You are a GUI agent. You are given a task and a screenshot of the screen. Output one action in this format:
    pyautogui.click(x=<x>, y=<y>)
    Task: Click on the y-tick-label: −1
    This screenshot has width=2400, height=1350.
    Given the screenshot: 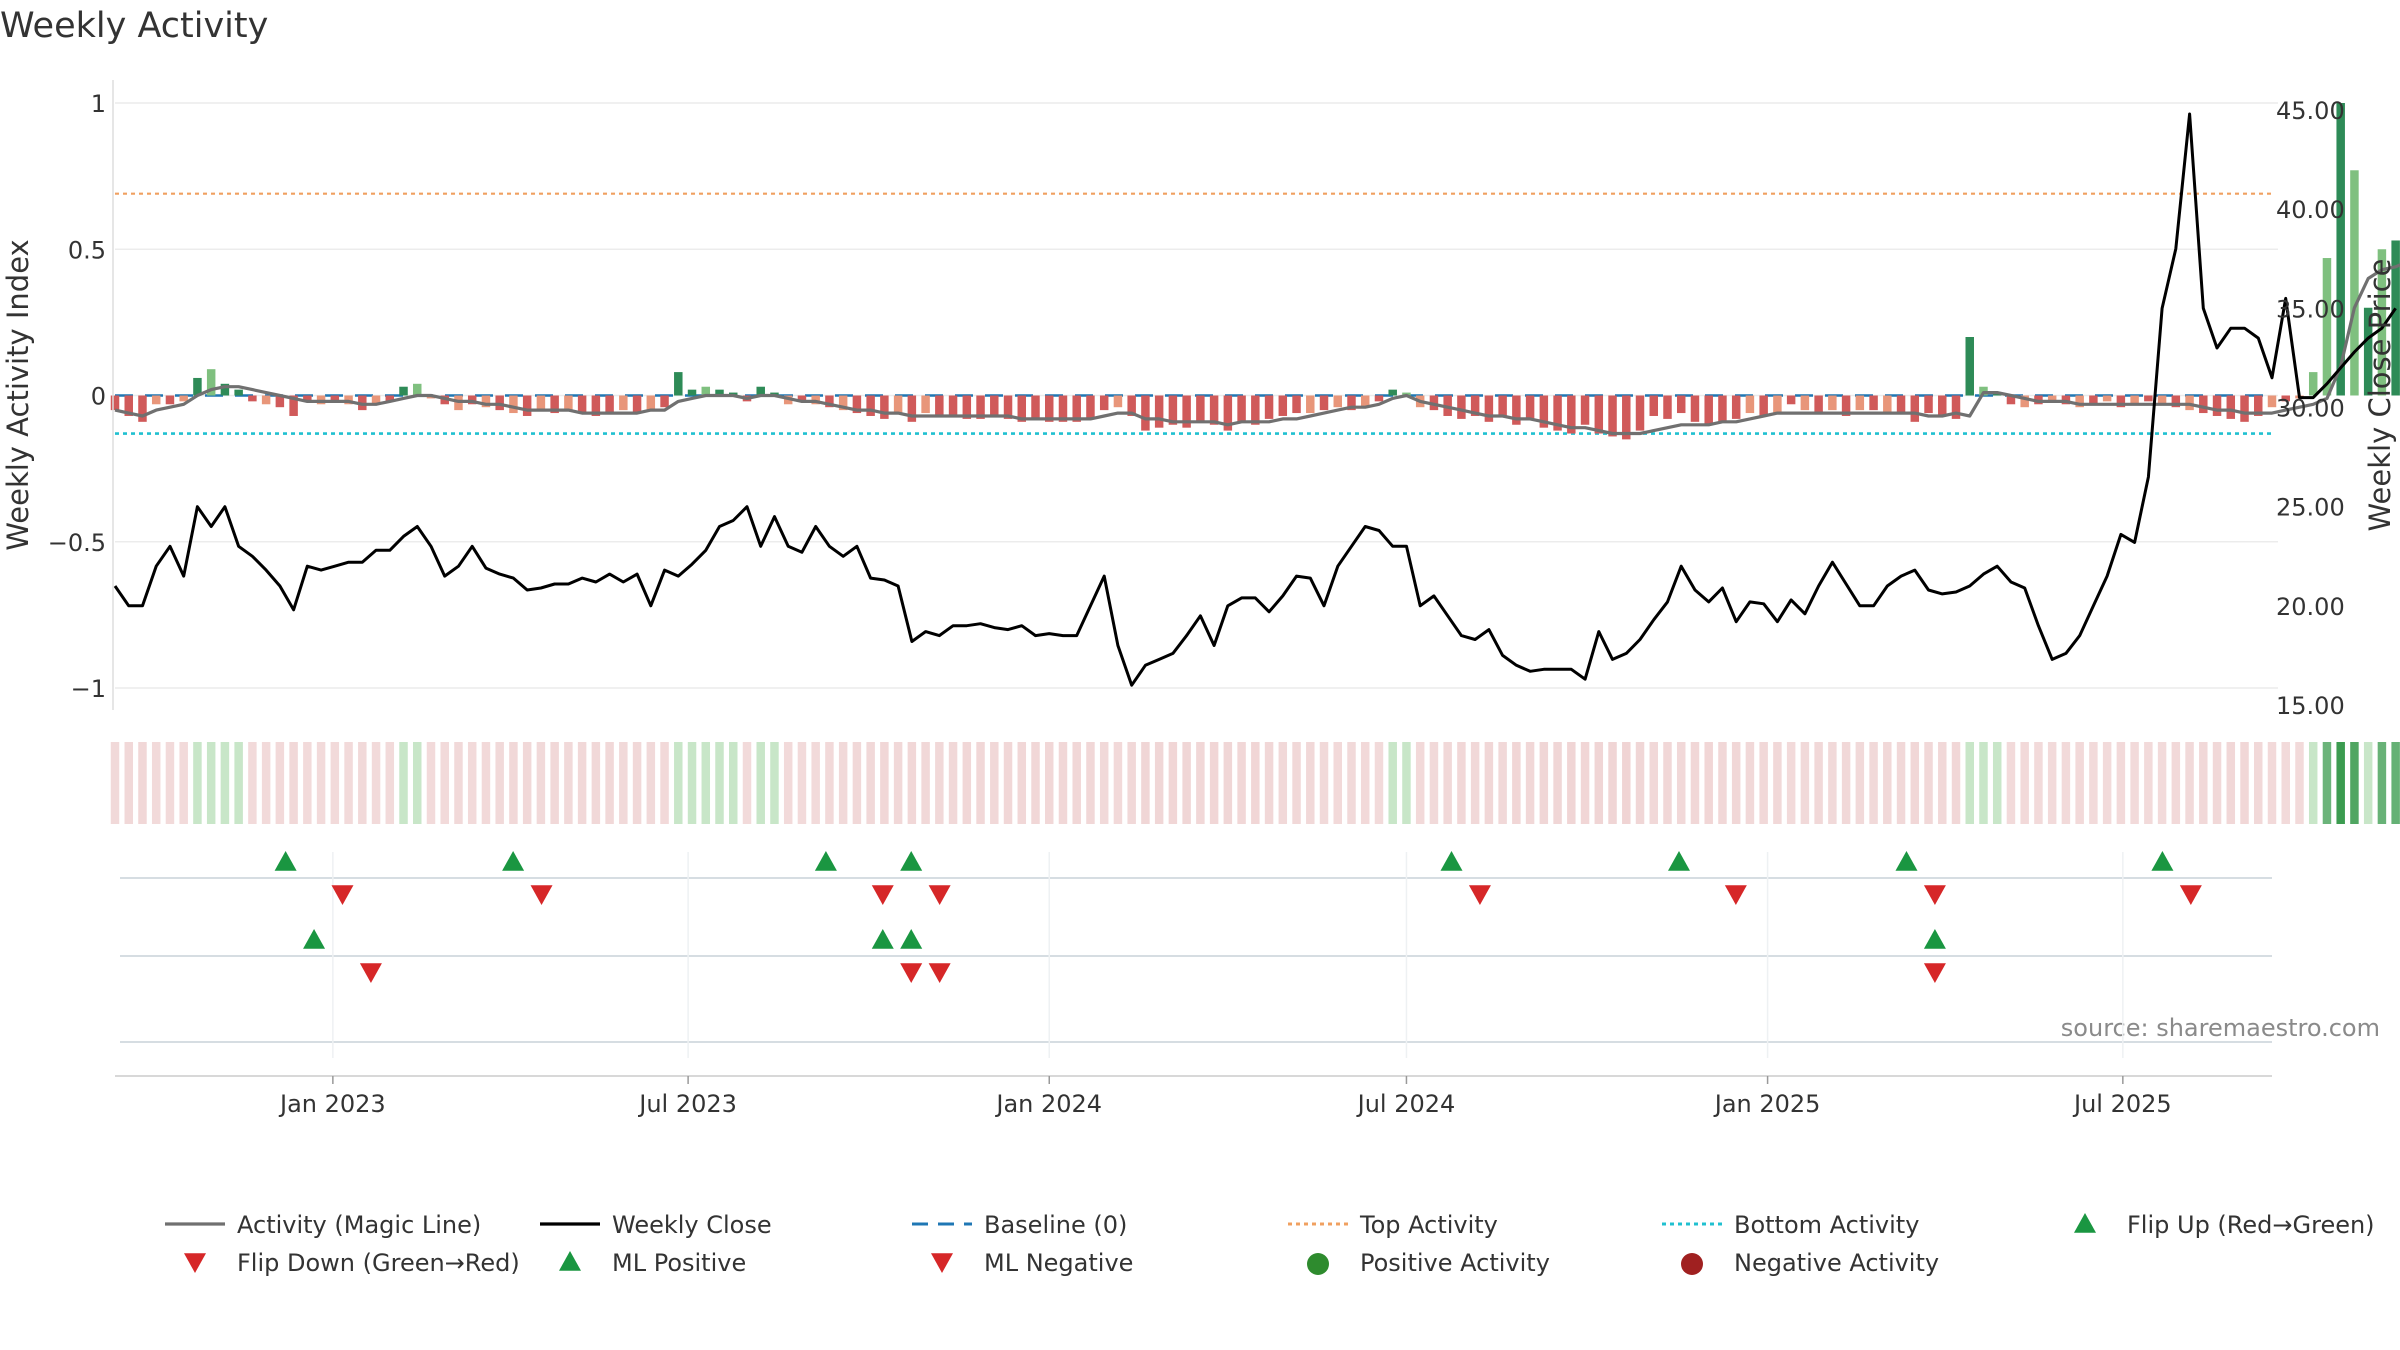 What is the action you would take?
    pyautogui.click(x=88, y=689)
    